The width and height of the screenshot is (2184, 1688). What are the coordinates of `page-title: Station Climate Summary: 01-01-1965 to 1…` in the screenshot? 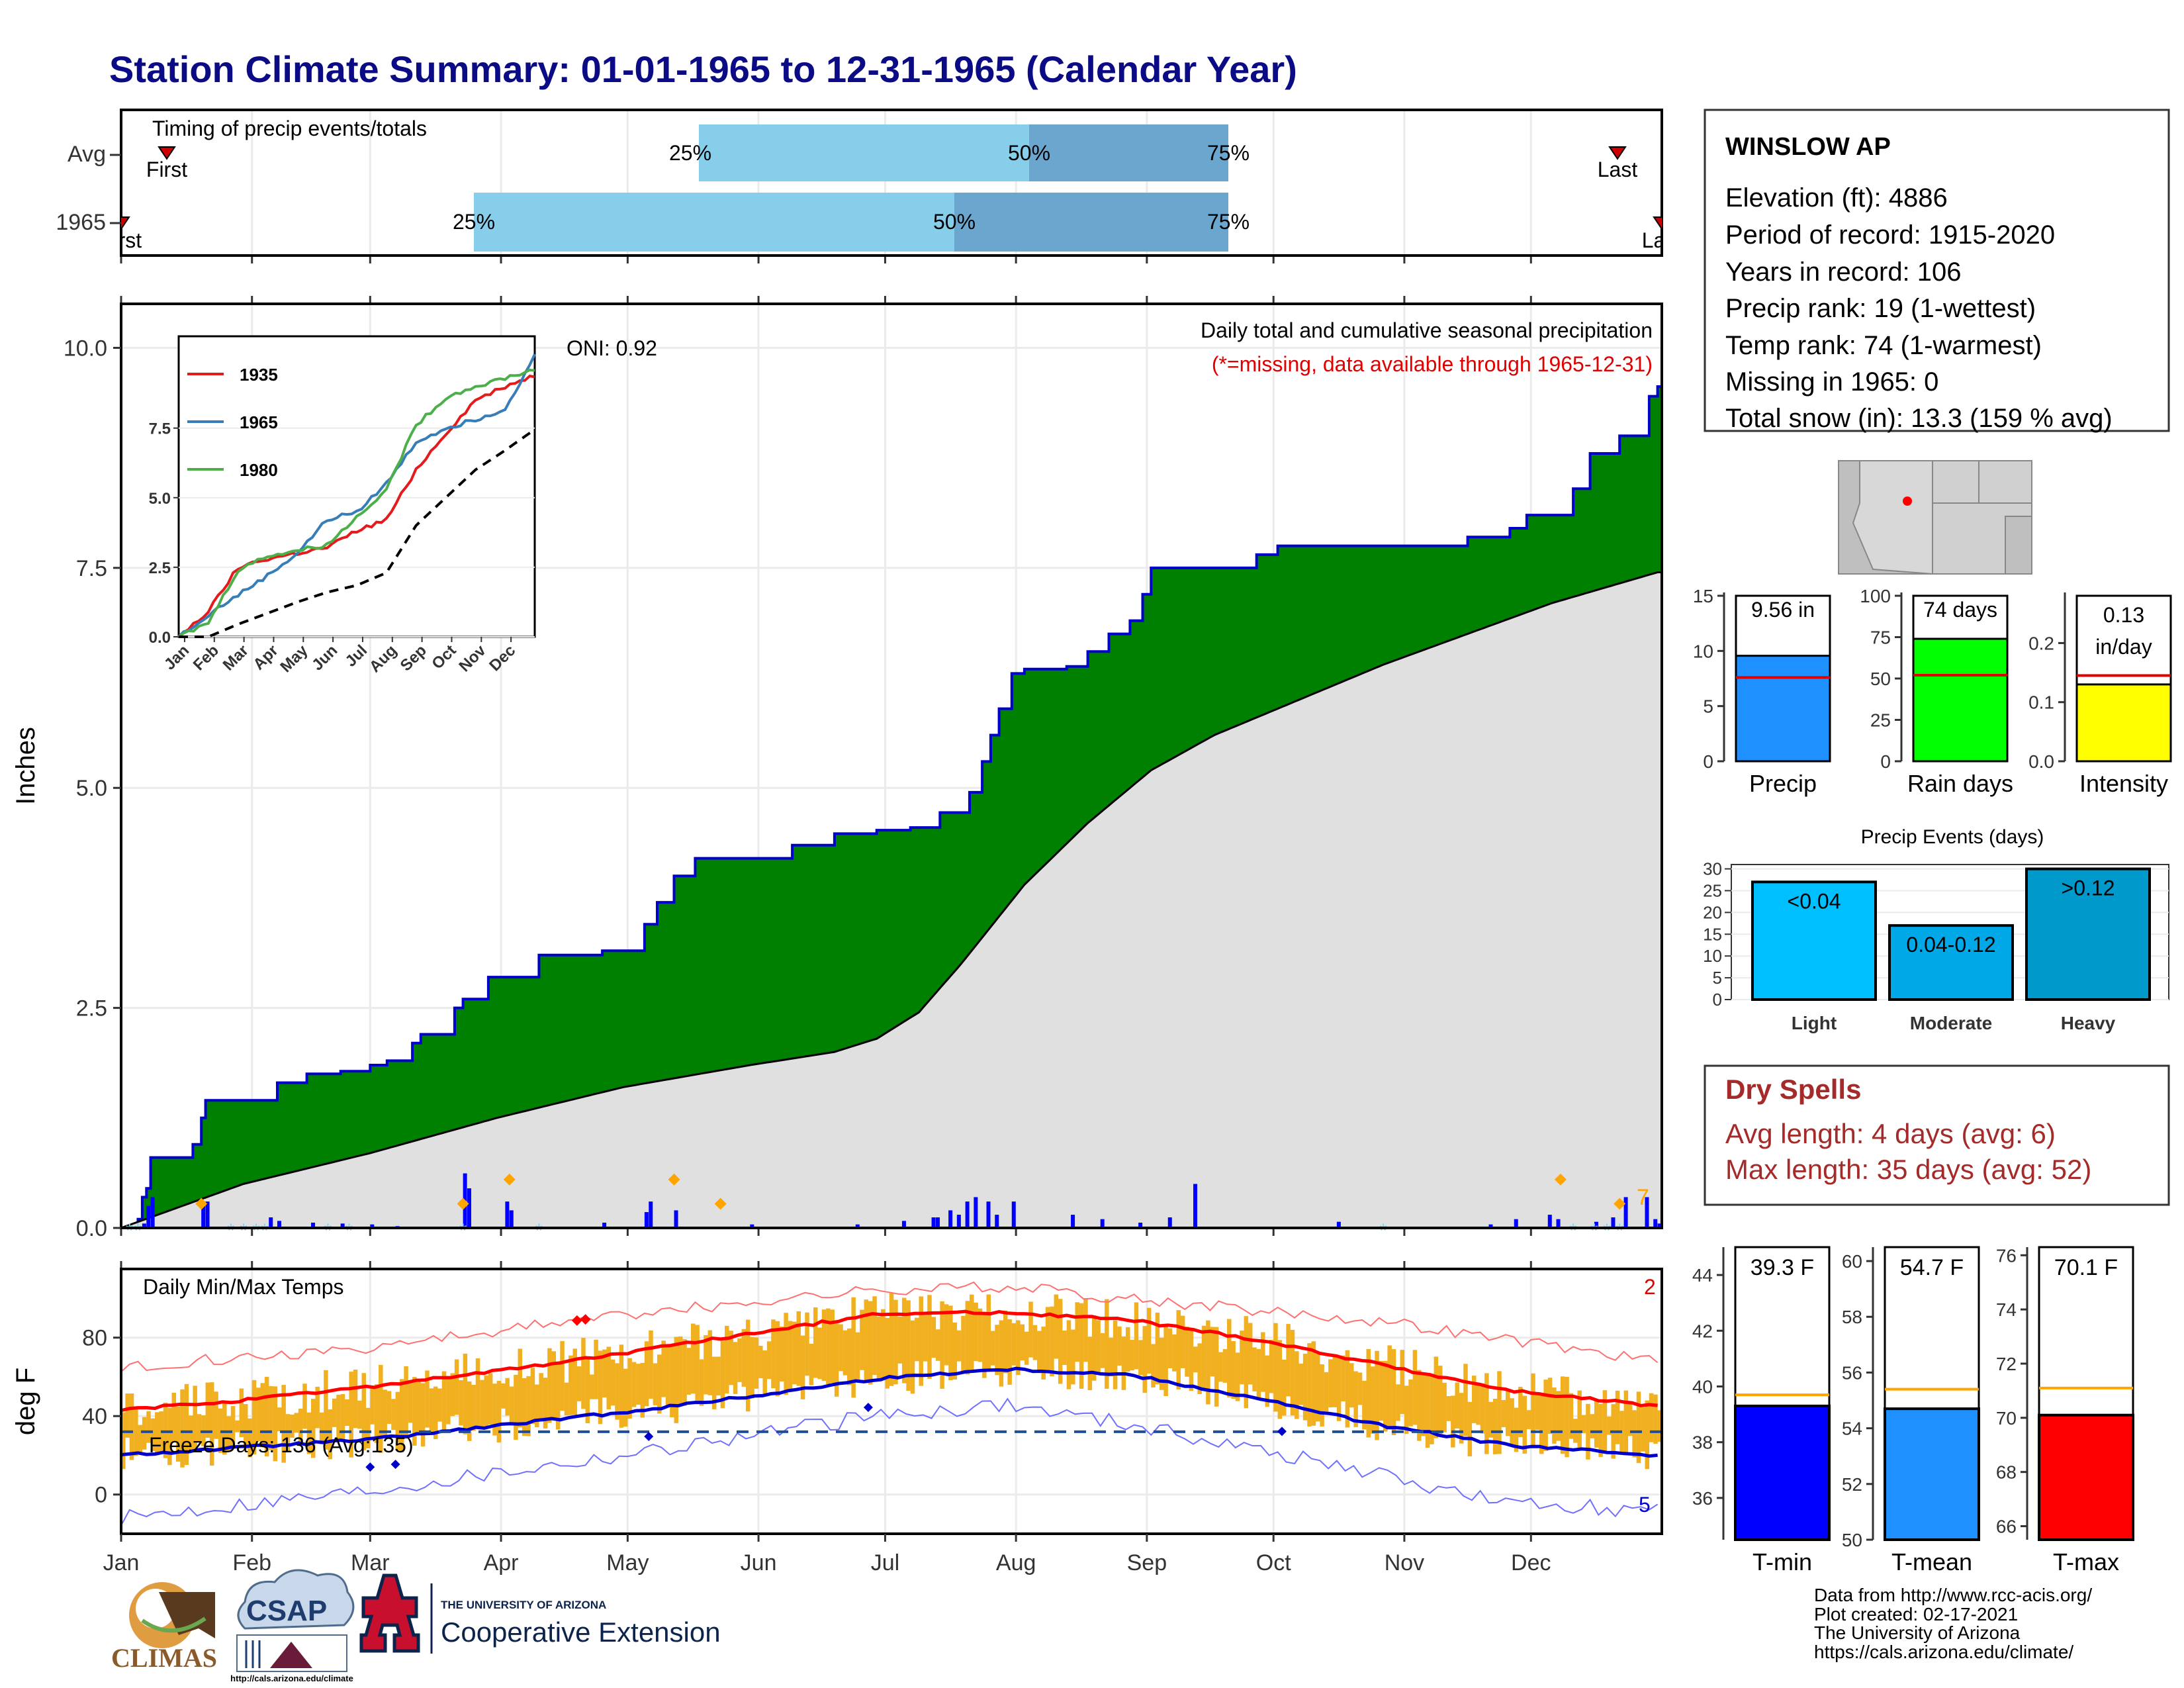 It's located at (703, 69).